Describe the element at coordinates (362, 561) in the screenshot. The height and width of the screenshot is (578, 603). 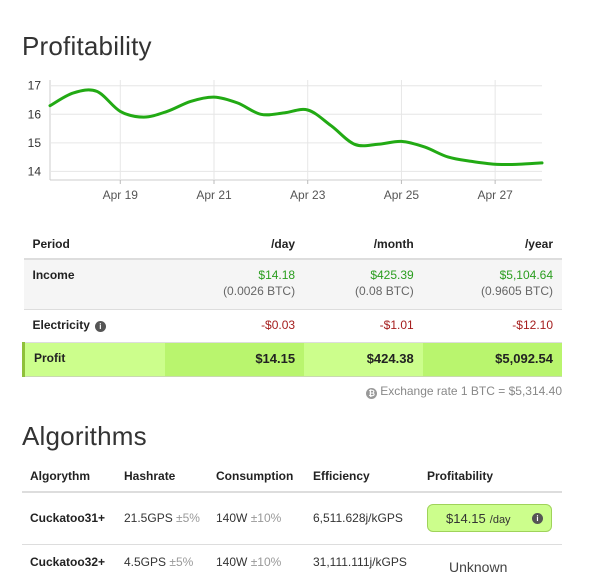
I see `algo-efficiency: 31,111.111j/kGPS` at that location.